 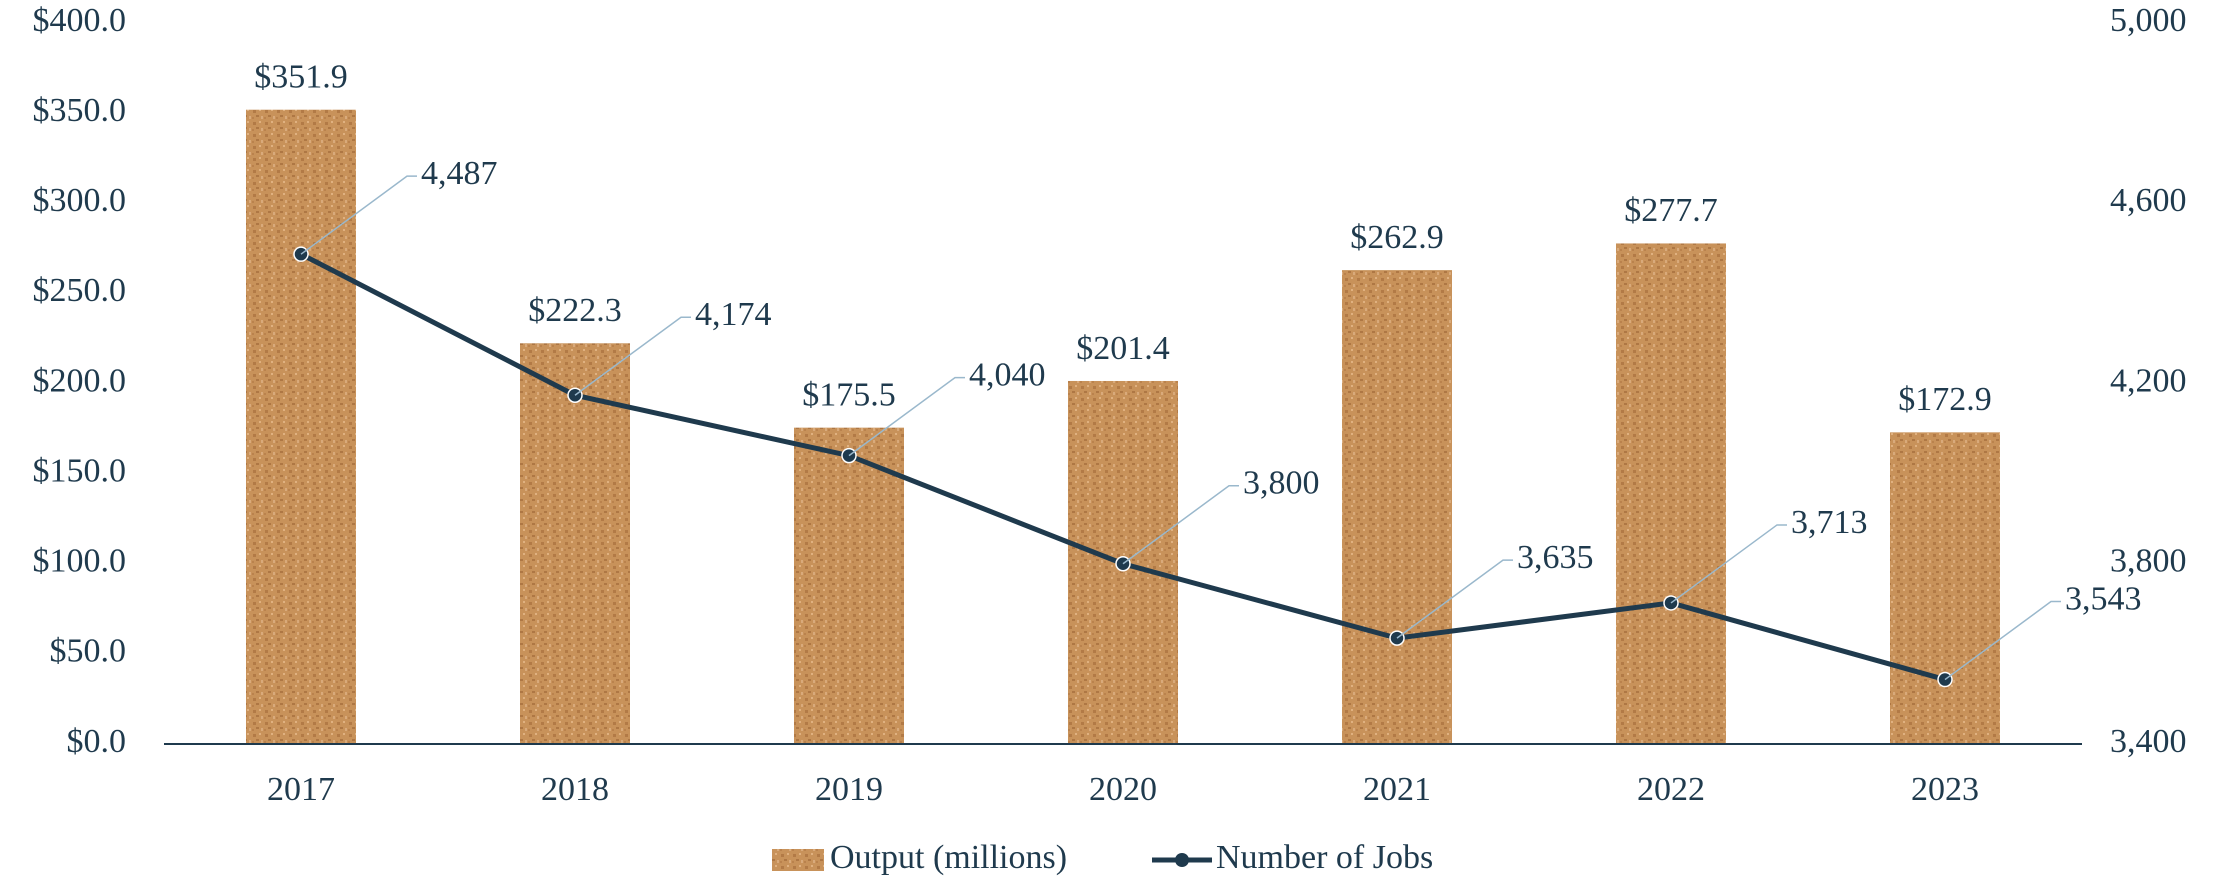 I want to click on legend-swatch-bar, so click(x=798, y=860).